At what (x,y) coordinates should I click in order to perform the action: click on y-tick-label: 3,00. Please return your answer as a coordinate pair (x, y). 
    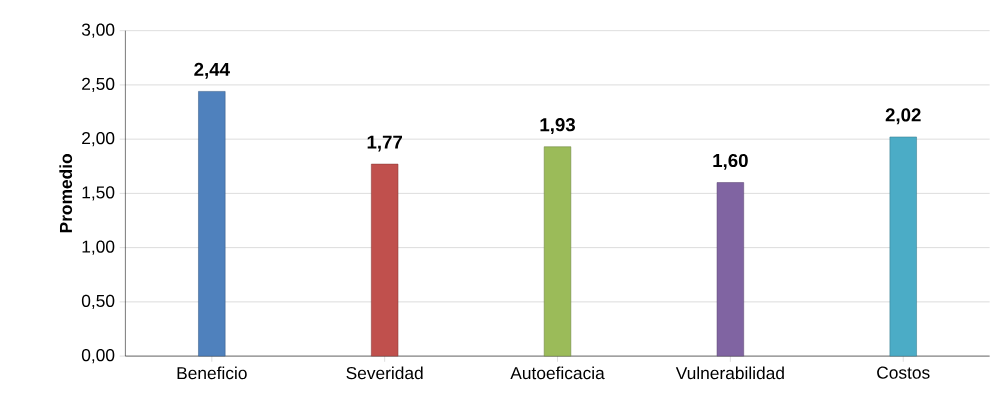
    Looking at the image, I should click on (98, 30).